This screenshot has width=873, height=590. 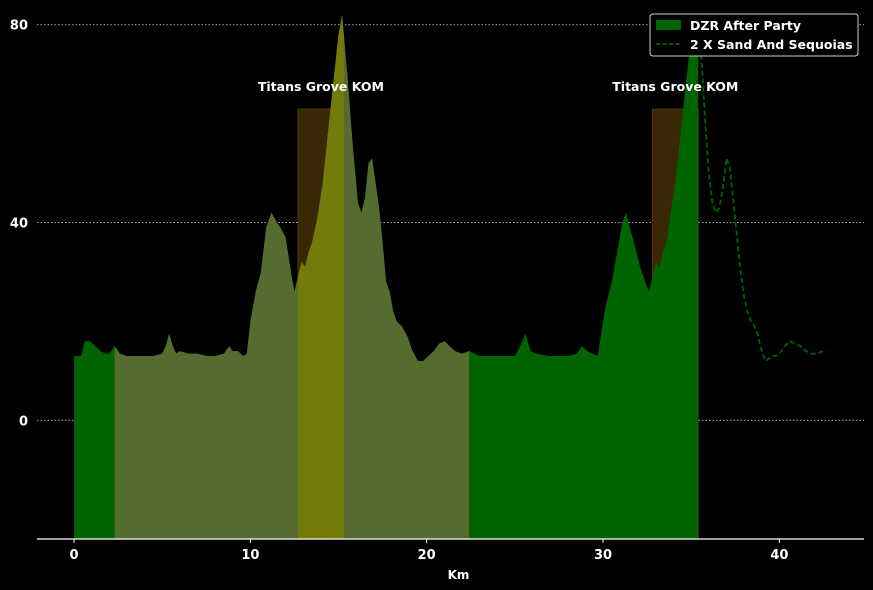 What do you see at coordinates (23, 421) in the screenshot?
I see `y-tick-label: 0` at bounding box center [23, 421].